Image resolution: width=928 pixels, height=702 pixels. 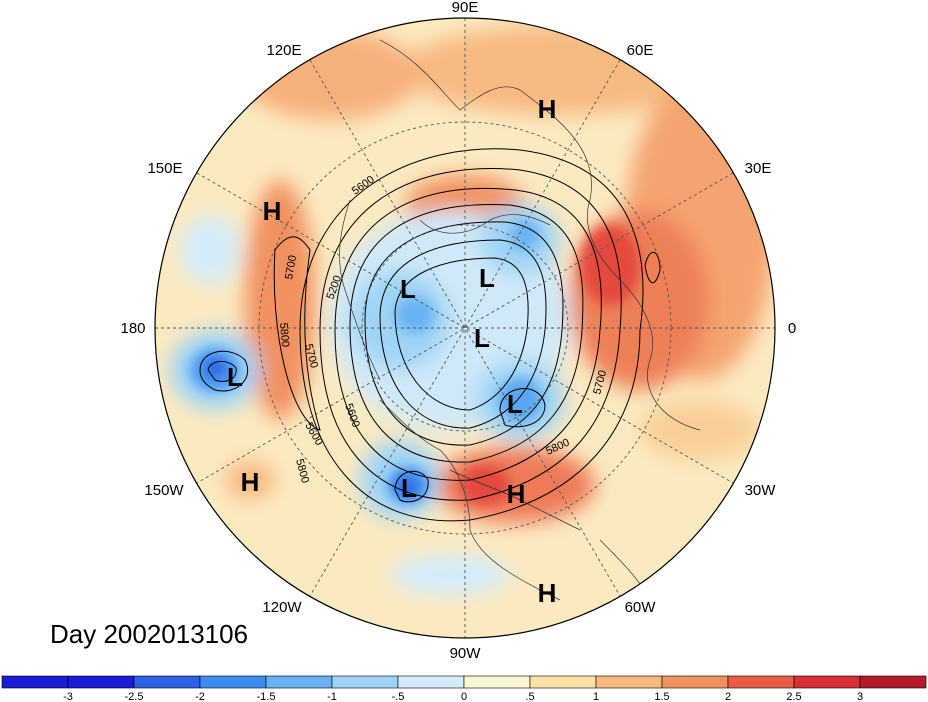 What do you see at coordinates (596, 696) in the screenshot?
I see `colorbar-tick-label: 1` at bounding box center [596, 696].